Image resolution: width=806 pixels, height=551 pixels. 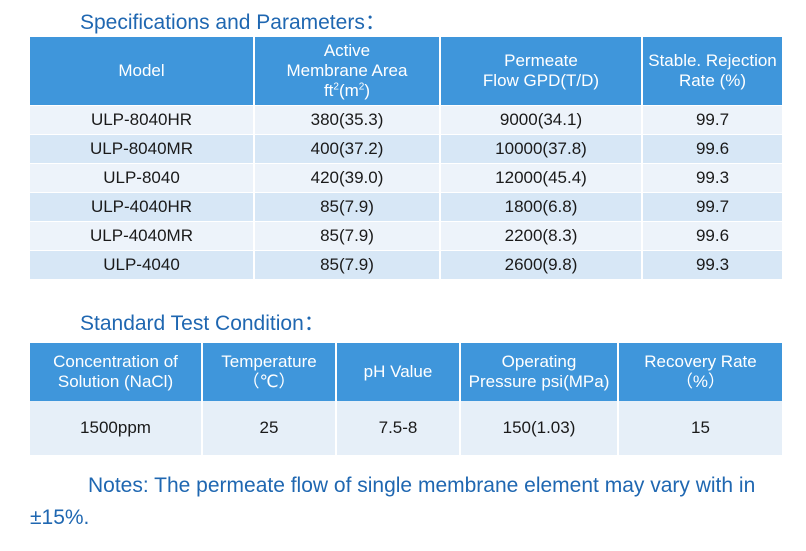 I want to click on cell-ph: 7.5-8, so click(x=398, y=428).